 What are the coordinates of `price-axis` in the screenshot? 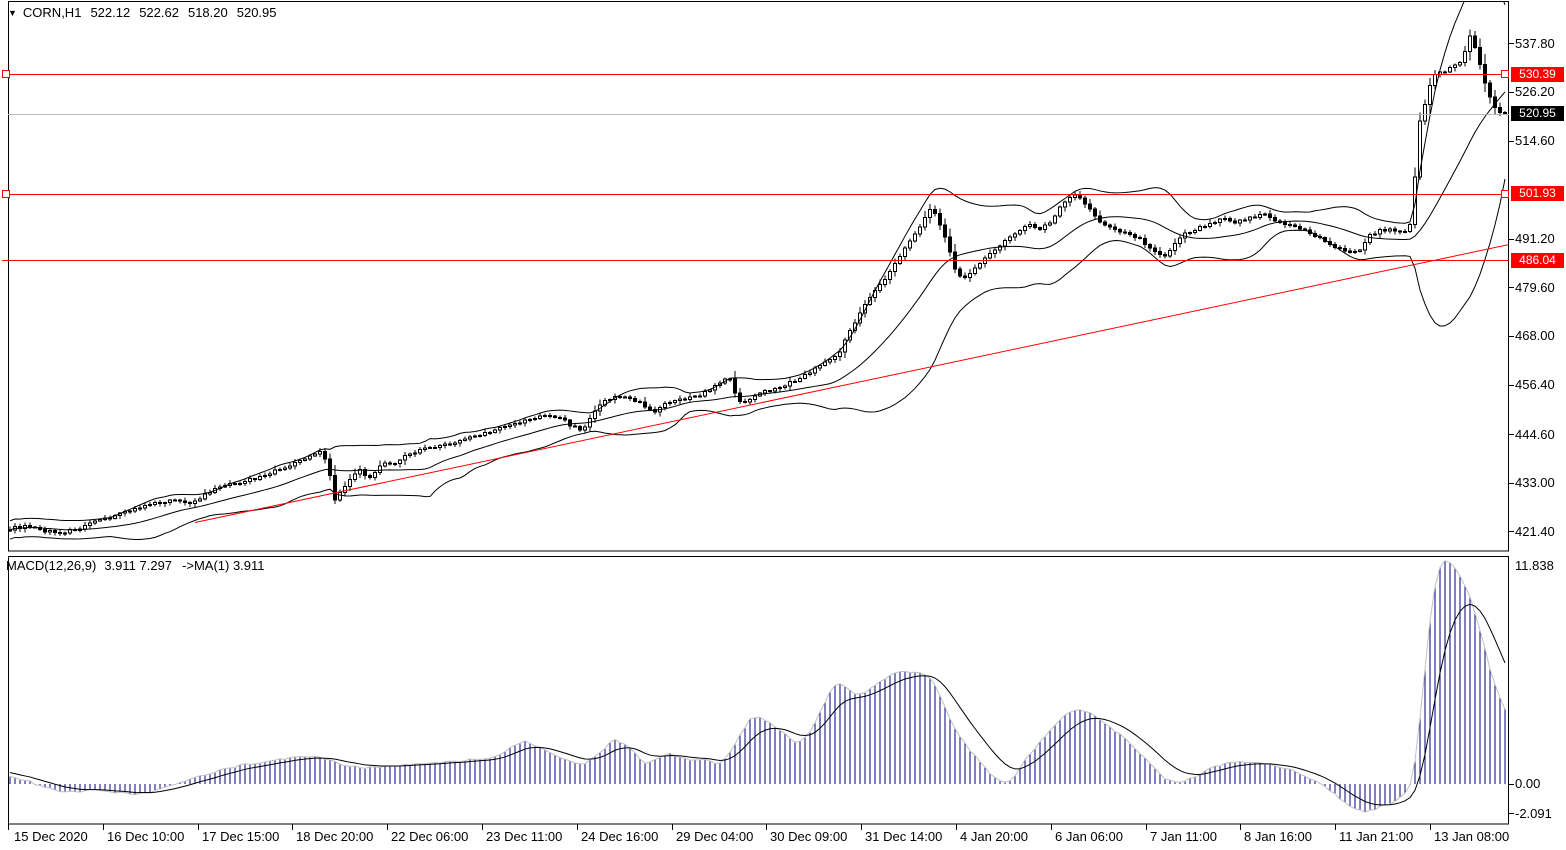 It's located at (1538, 412).